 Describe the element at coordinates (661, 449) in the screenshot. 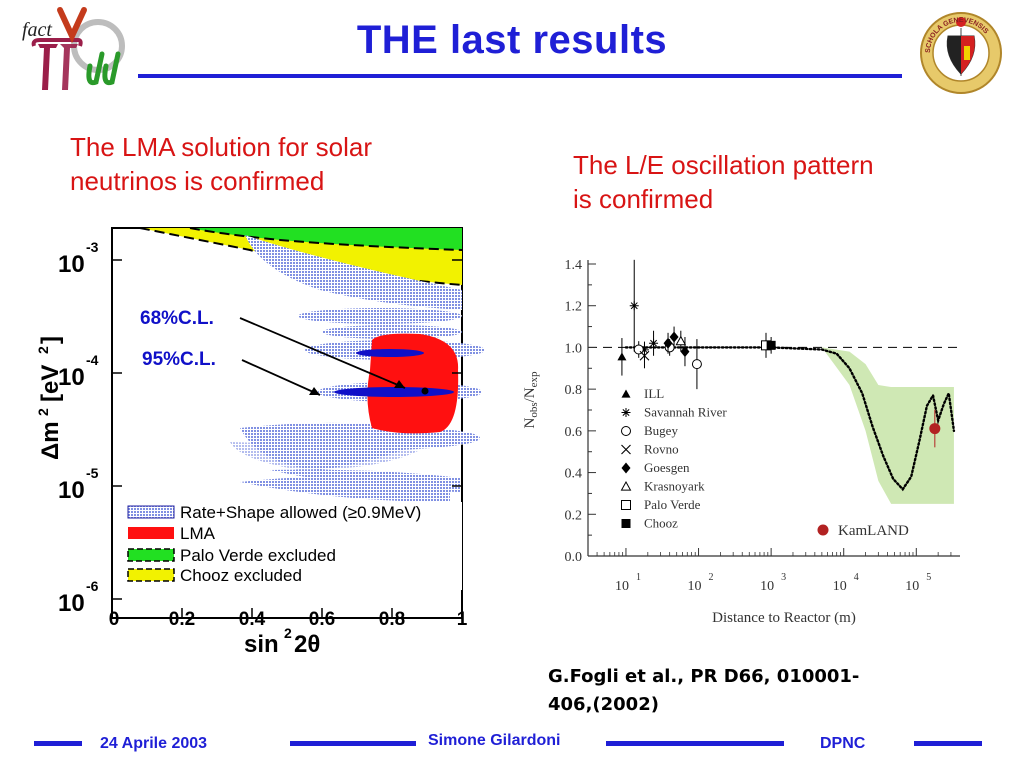

I see `legend-label-rovno: Rovno` at that location.